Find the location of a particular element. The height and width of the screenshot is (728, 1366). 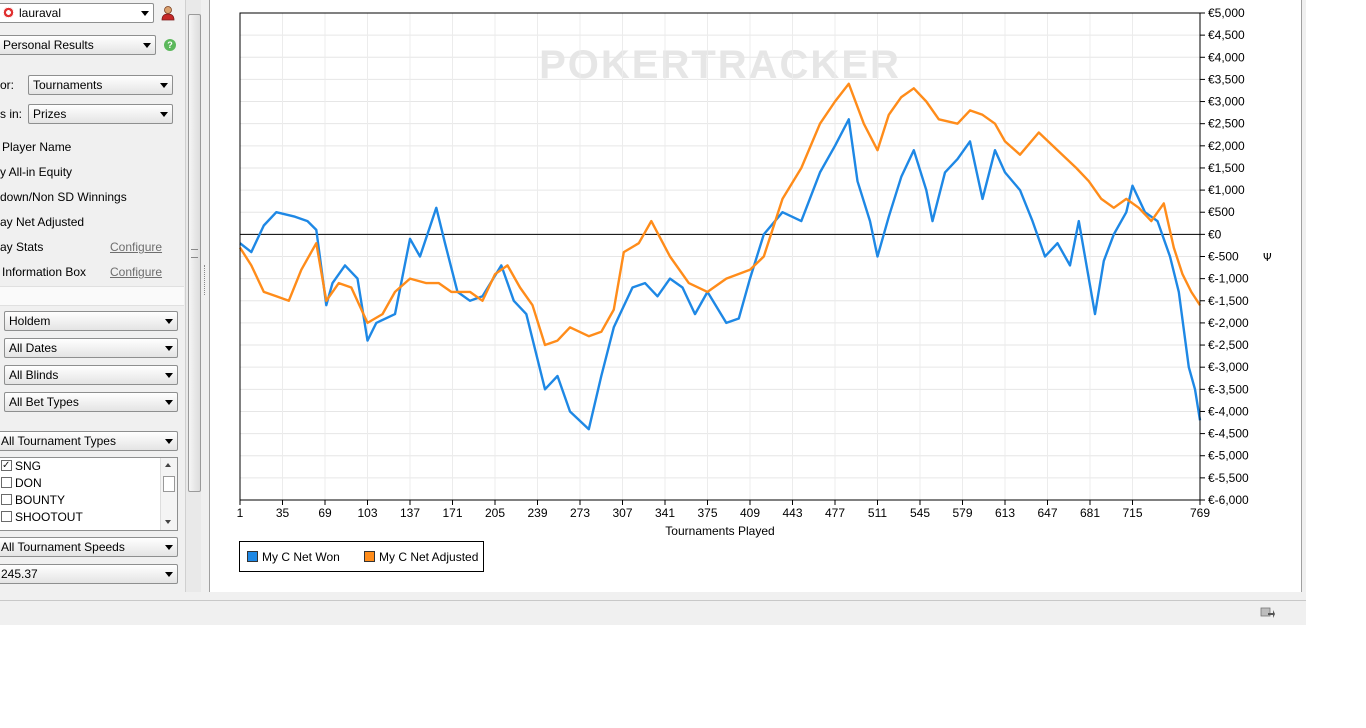

x-tick-label: 103 is located at coordinates (367, 513).